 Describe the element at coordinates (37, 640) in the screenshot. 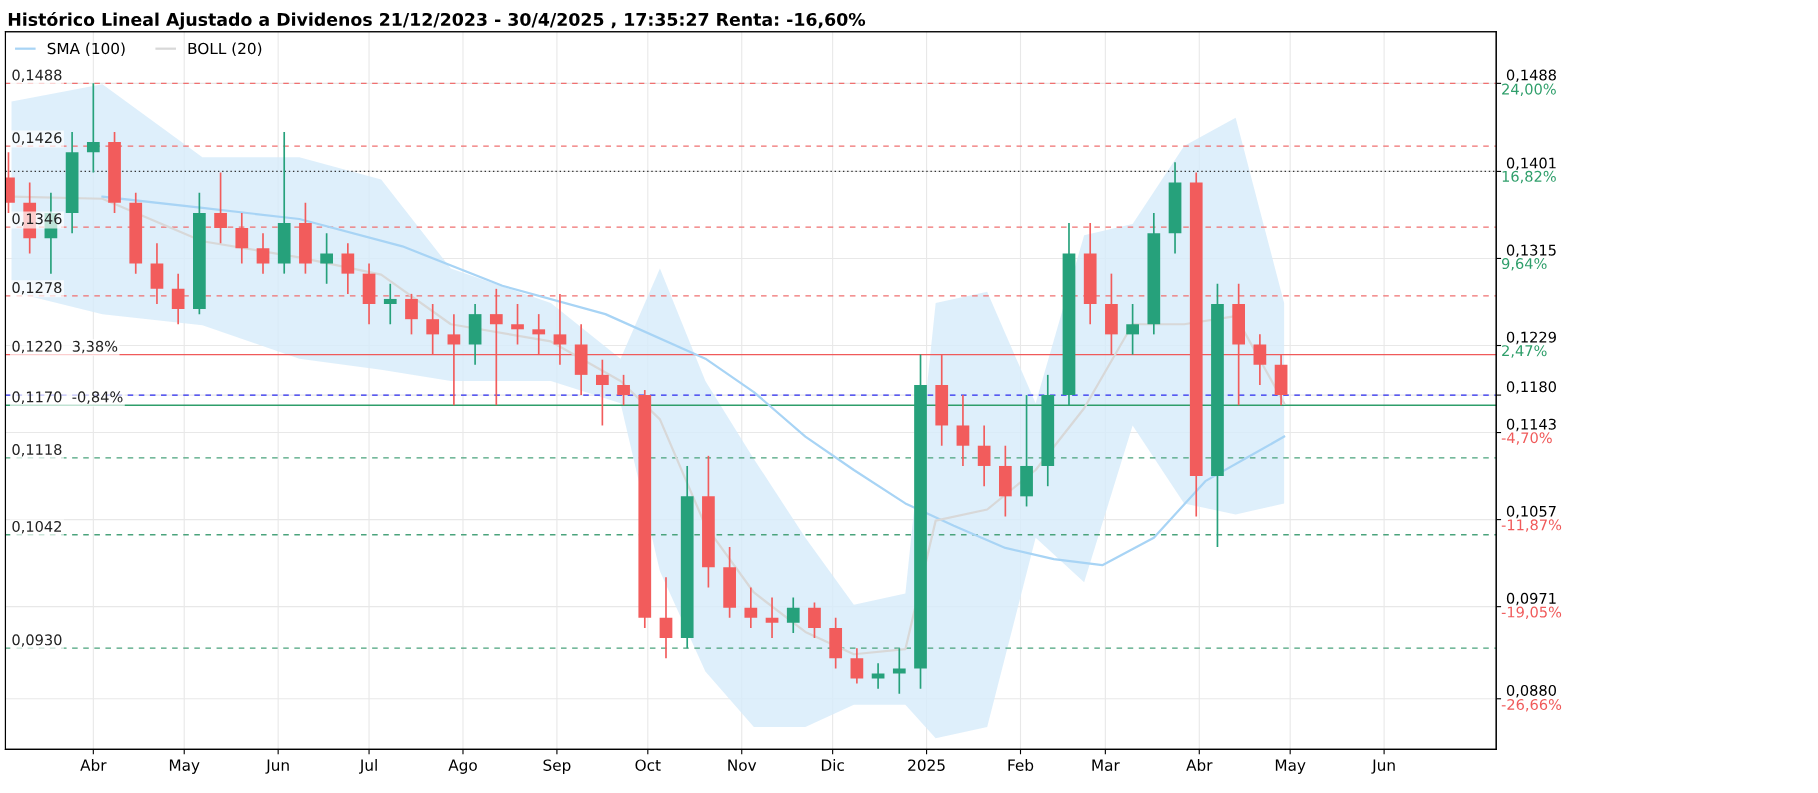

I see `ref-line-label: 0,0930` at that location.